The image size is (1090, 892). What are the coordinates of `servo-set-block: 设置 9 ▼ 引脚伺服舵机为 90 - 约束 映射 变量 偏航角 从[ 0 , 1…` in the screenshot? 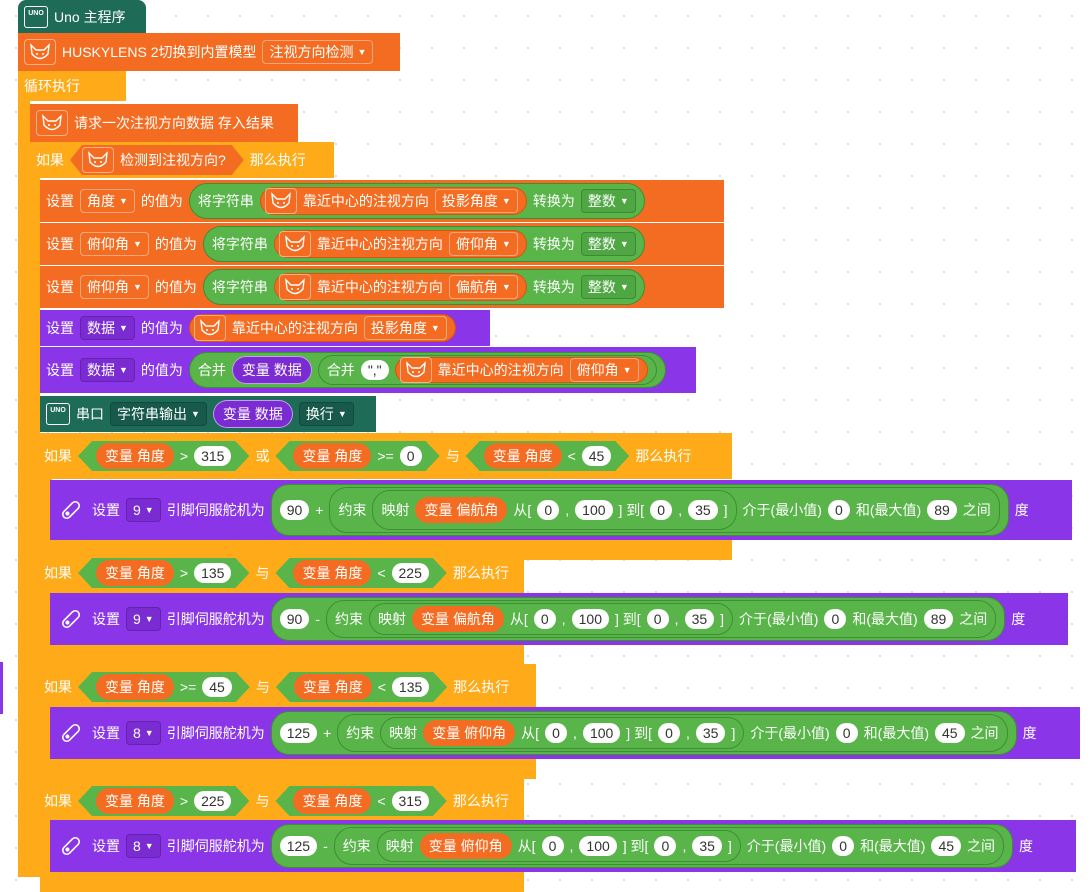 It's located at (559, 619).